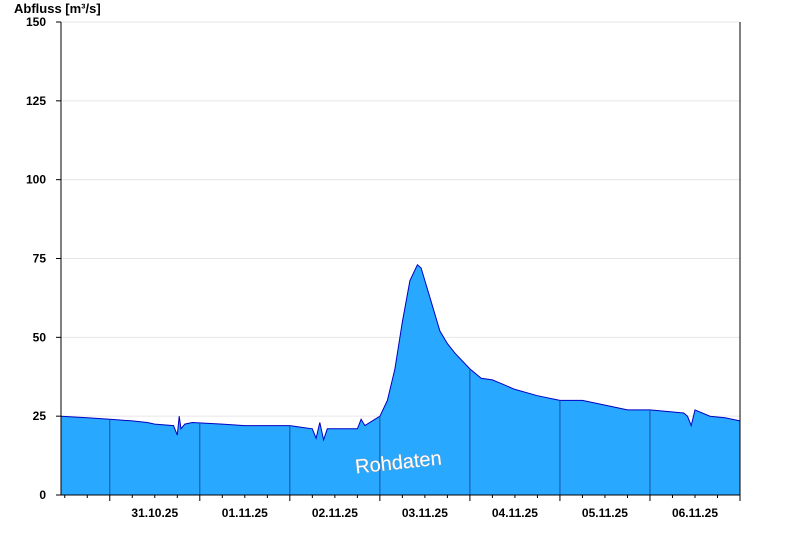  What do you see at coordinates (36, 101) in the screenshot?
I see `y-tick-label: 125` at bounding box center [36, 101].